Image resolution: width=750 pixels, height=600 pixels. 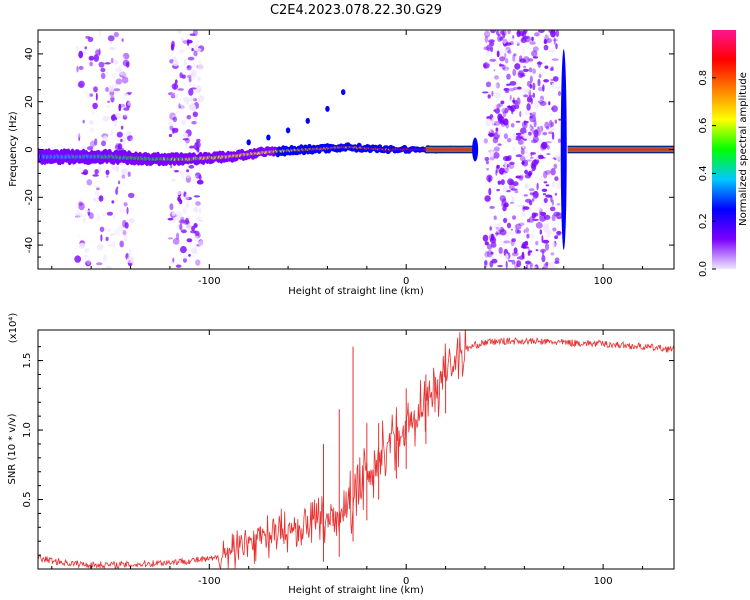 What do you see at coordinates (707, 173) in the screenshot?
I see `colorbar-axes: 0.0 0.2 0.4 0.6 0.8` at bounding box center [707, 173].